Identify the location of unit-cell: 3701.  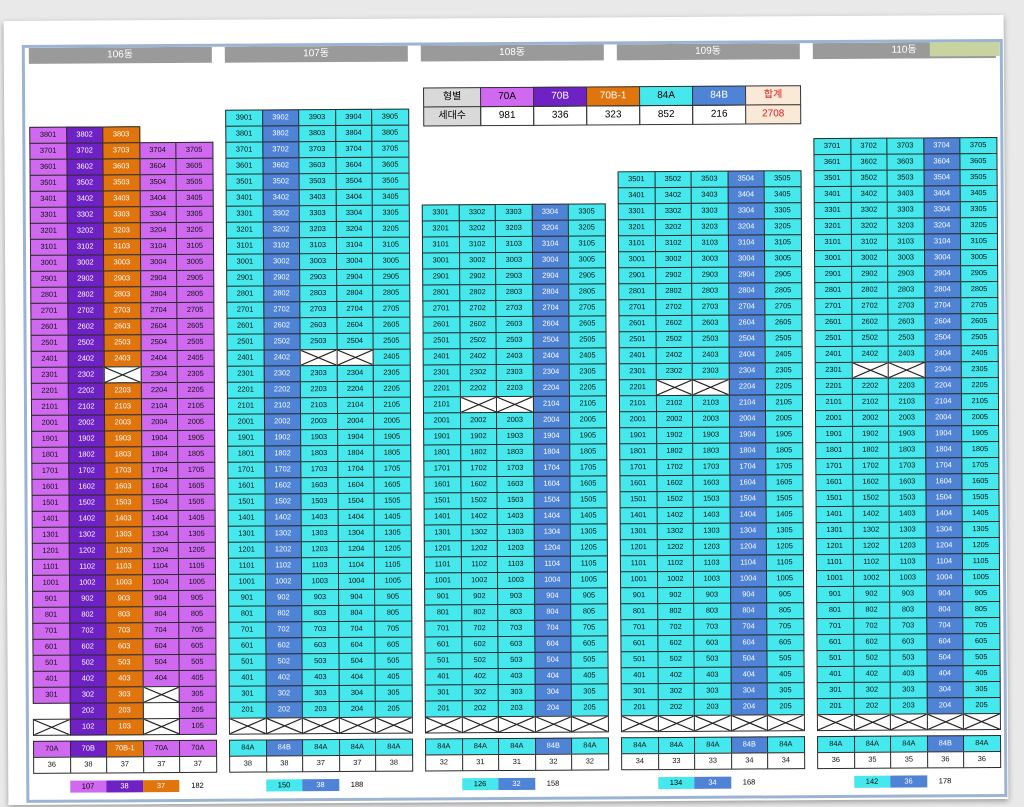
(832, 146).